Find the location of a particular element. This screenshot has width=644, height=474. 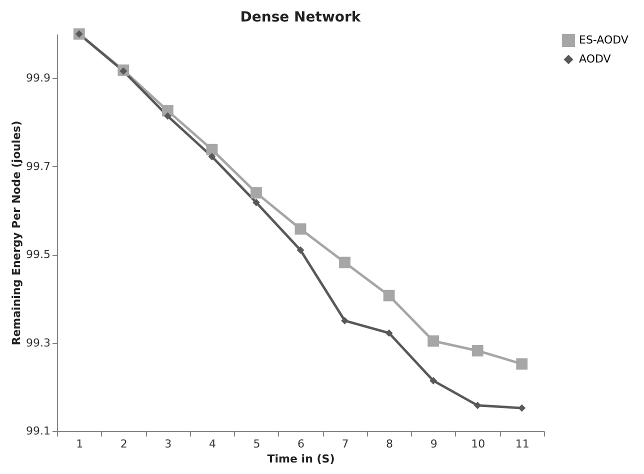

y-tick-label: 99.1 is located at coordinates (38, 431).